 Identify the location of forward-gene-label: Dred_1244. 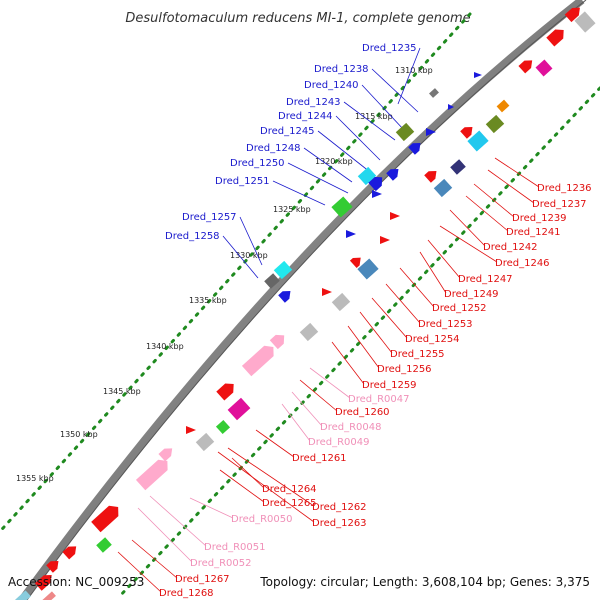
(305, 116).